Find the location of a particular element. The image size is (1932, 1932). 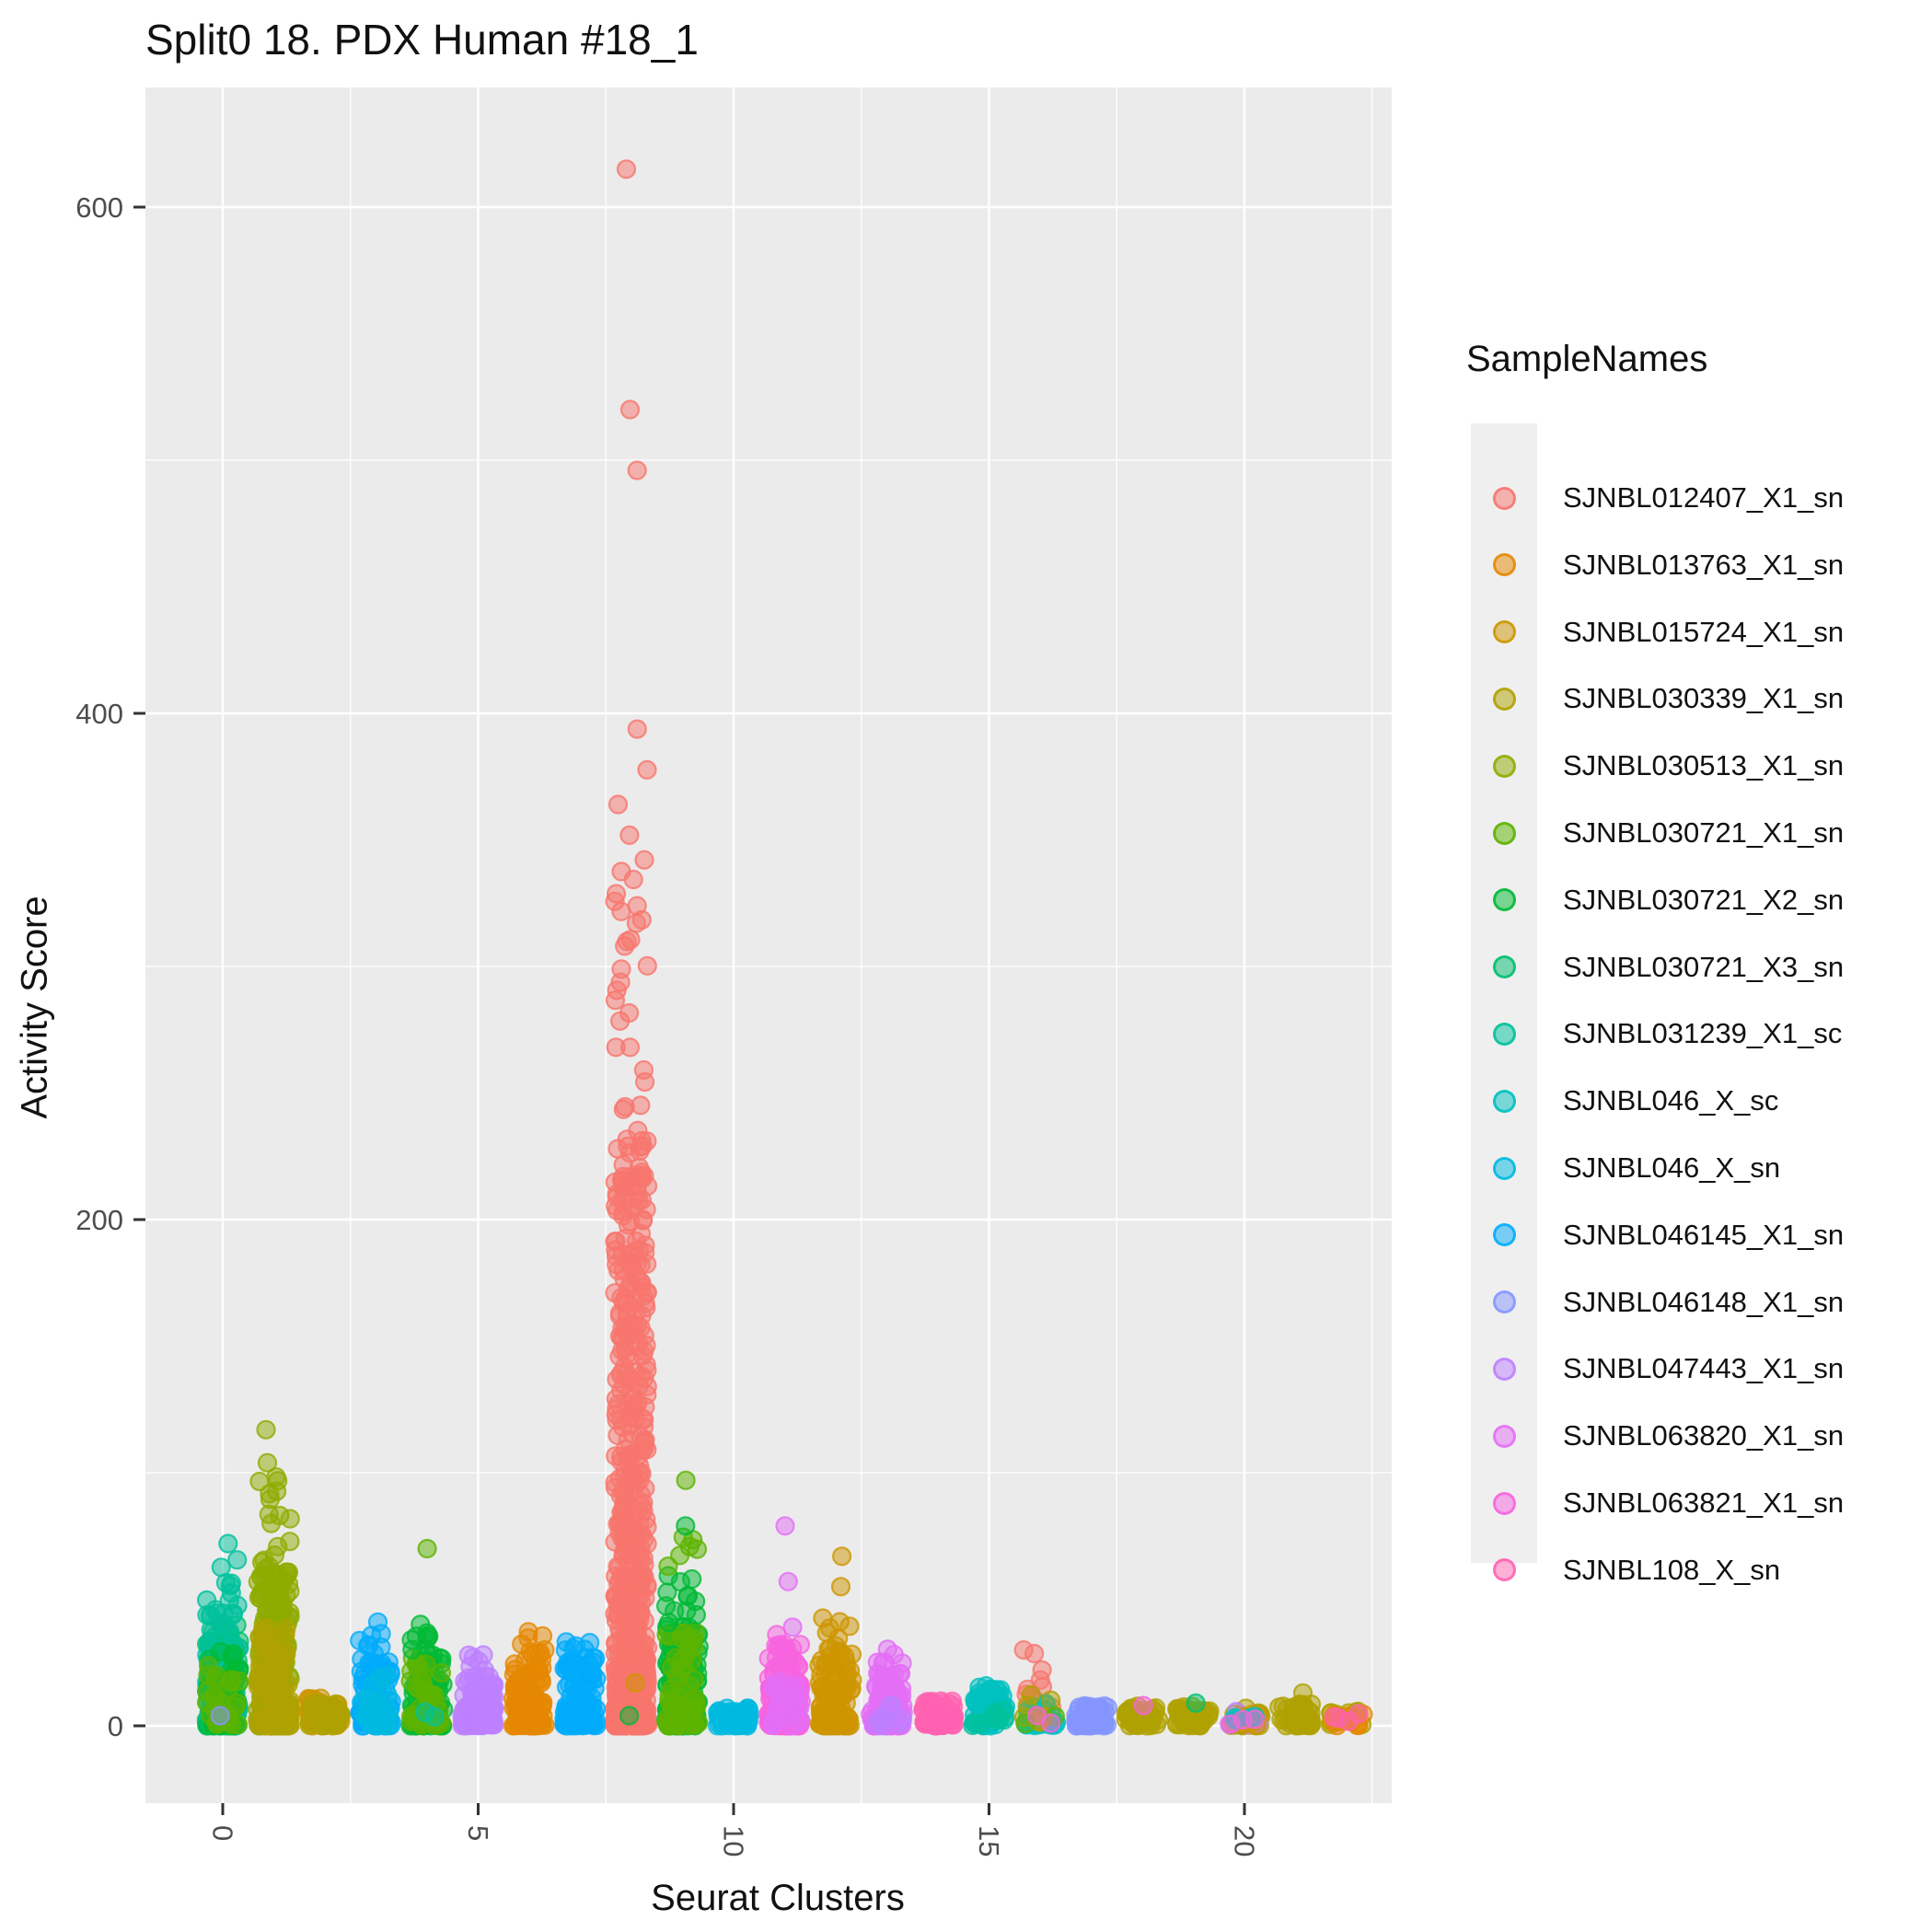

legend-item: SJNBL046_X_sn is located at coordinates (1626, 1168).